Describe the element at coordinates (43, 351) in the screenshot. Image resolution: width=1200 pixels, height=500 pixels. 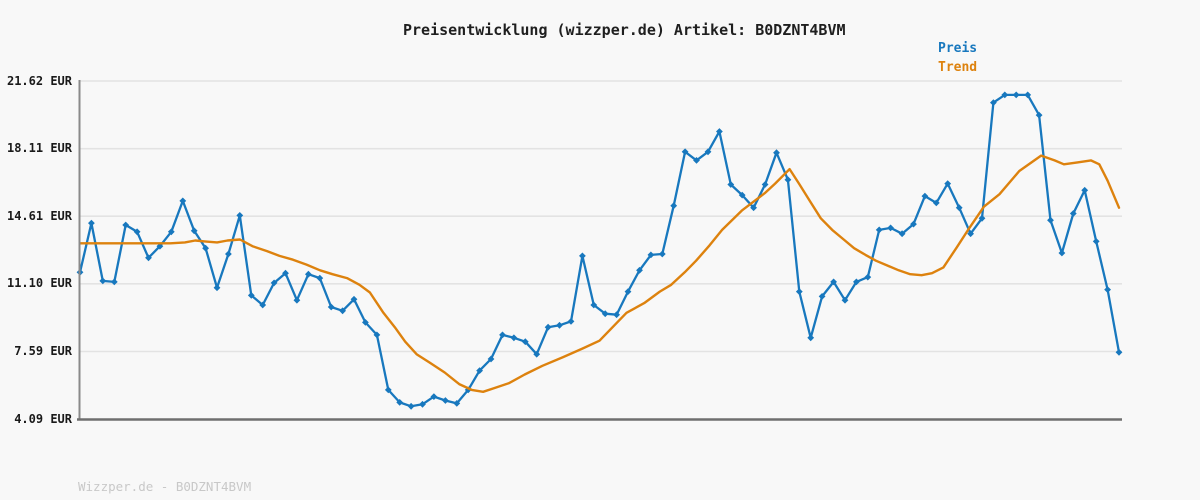
I see `y-axis-tick-label: 7.59 EUR` at that location.